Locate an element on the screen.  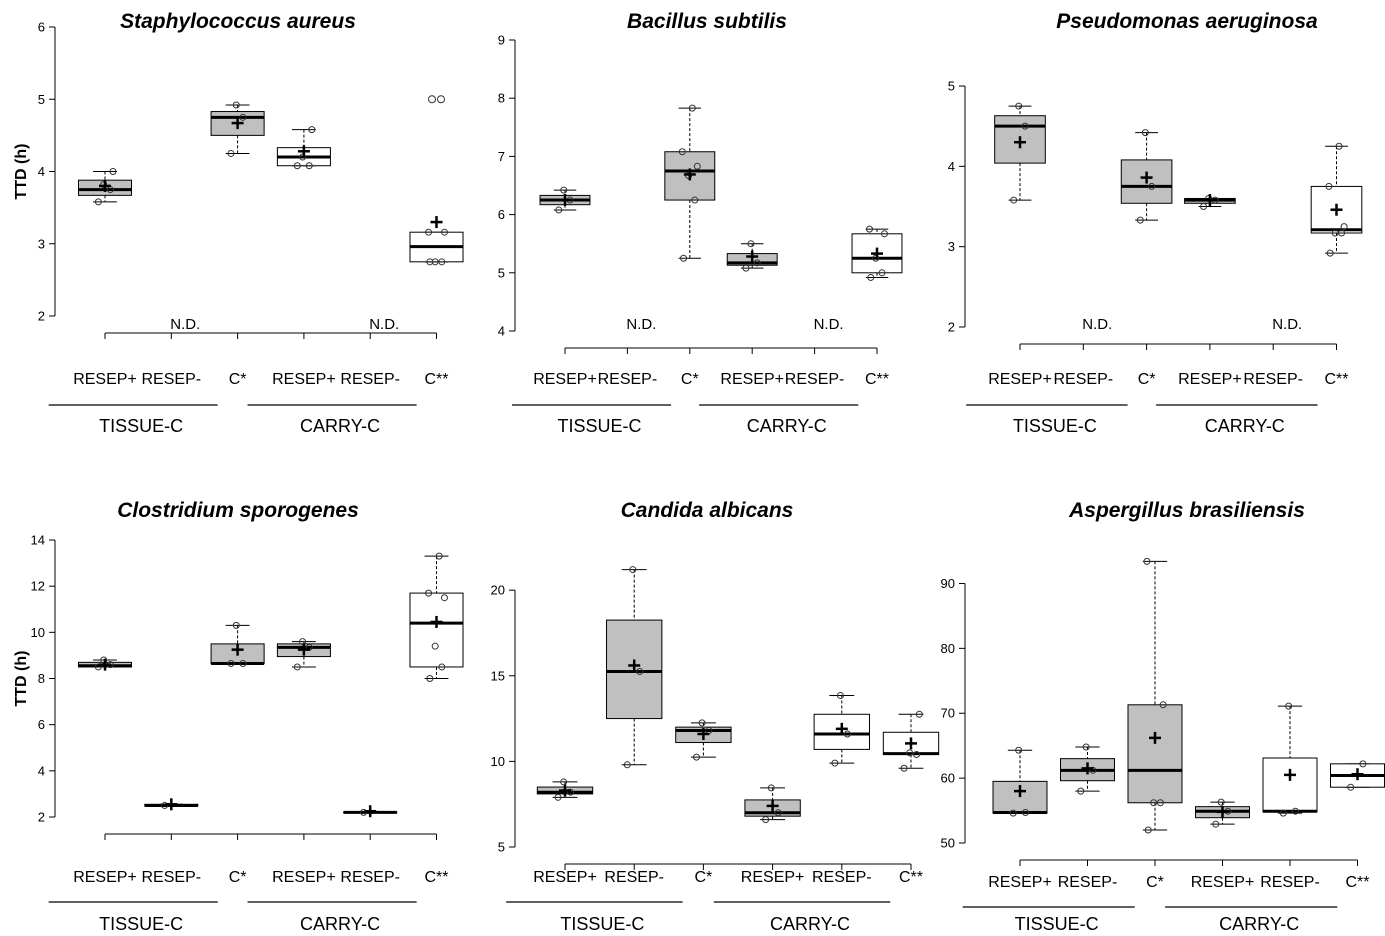
y-tick-label: 6 is located at coordinates (41, 724).